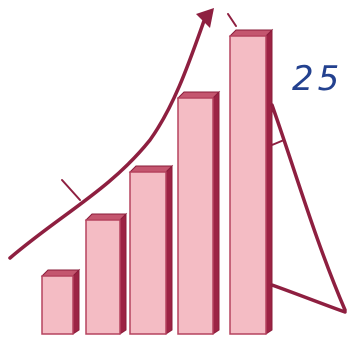  What do you see at coordinates (317, 79) in the screenshot?
I see `number-label: 25` at bounding box center [317, 79].